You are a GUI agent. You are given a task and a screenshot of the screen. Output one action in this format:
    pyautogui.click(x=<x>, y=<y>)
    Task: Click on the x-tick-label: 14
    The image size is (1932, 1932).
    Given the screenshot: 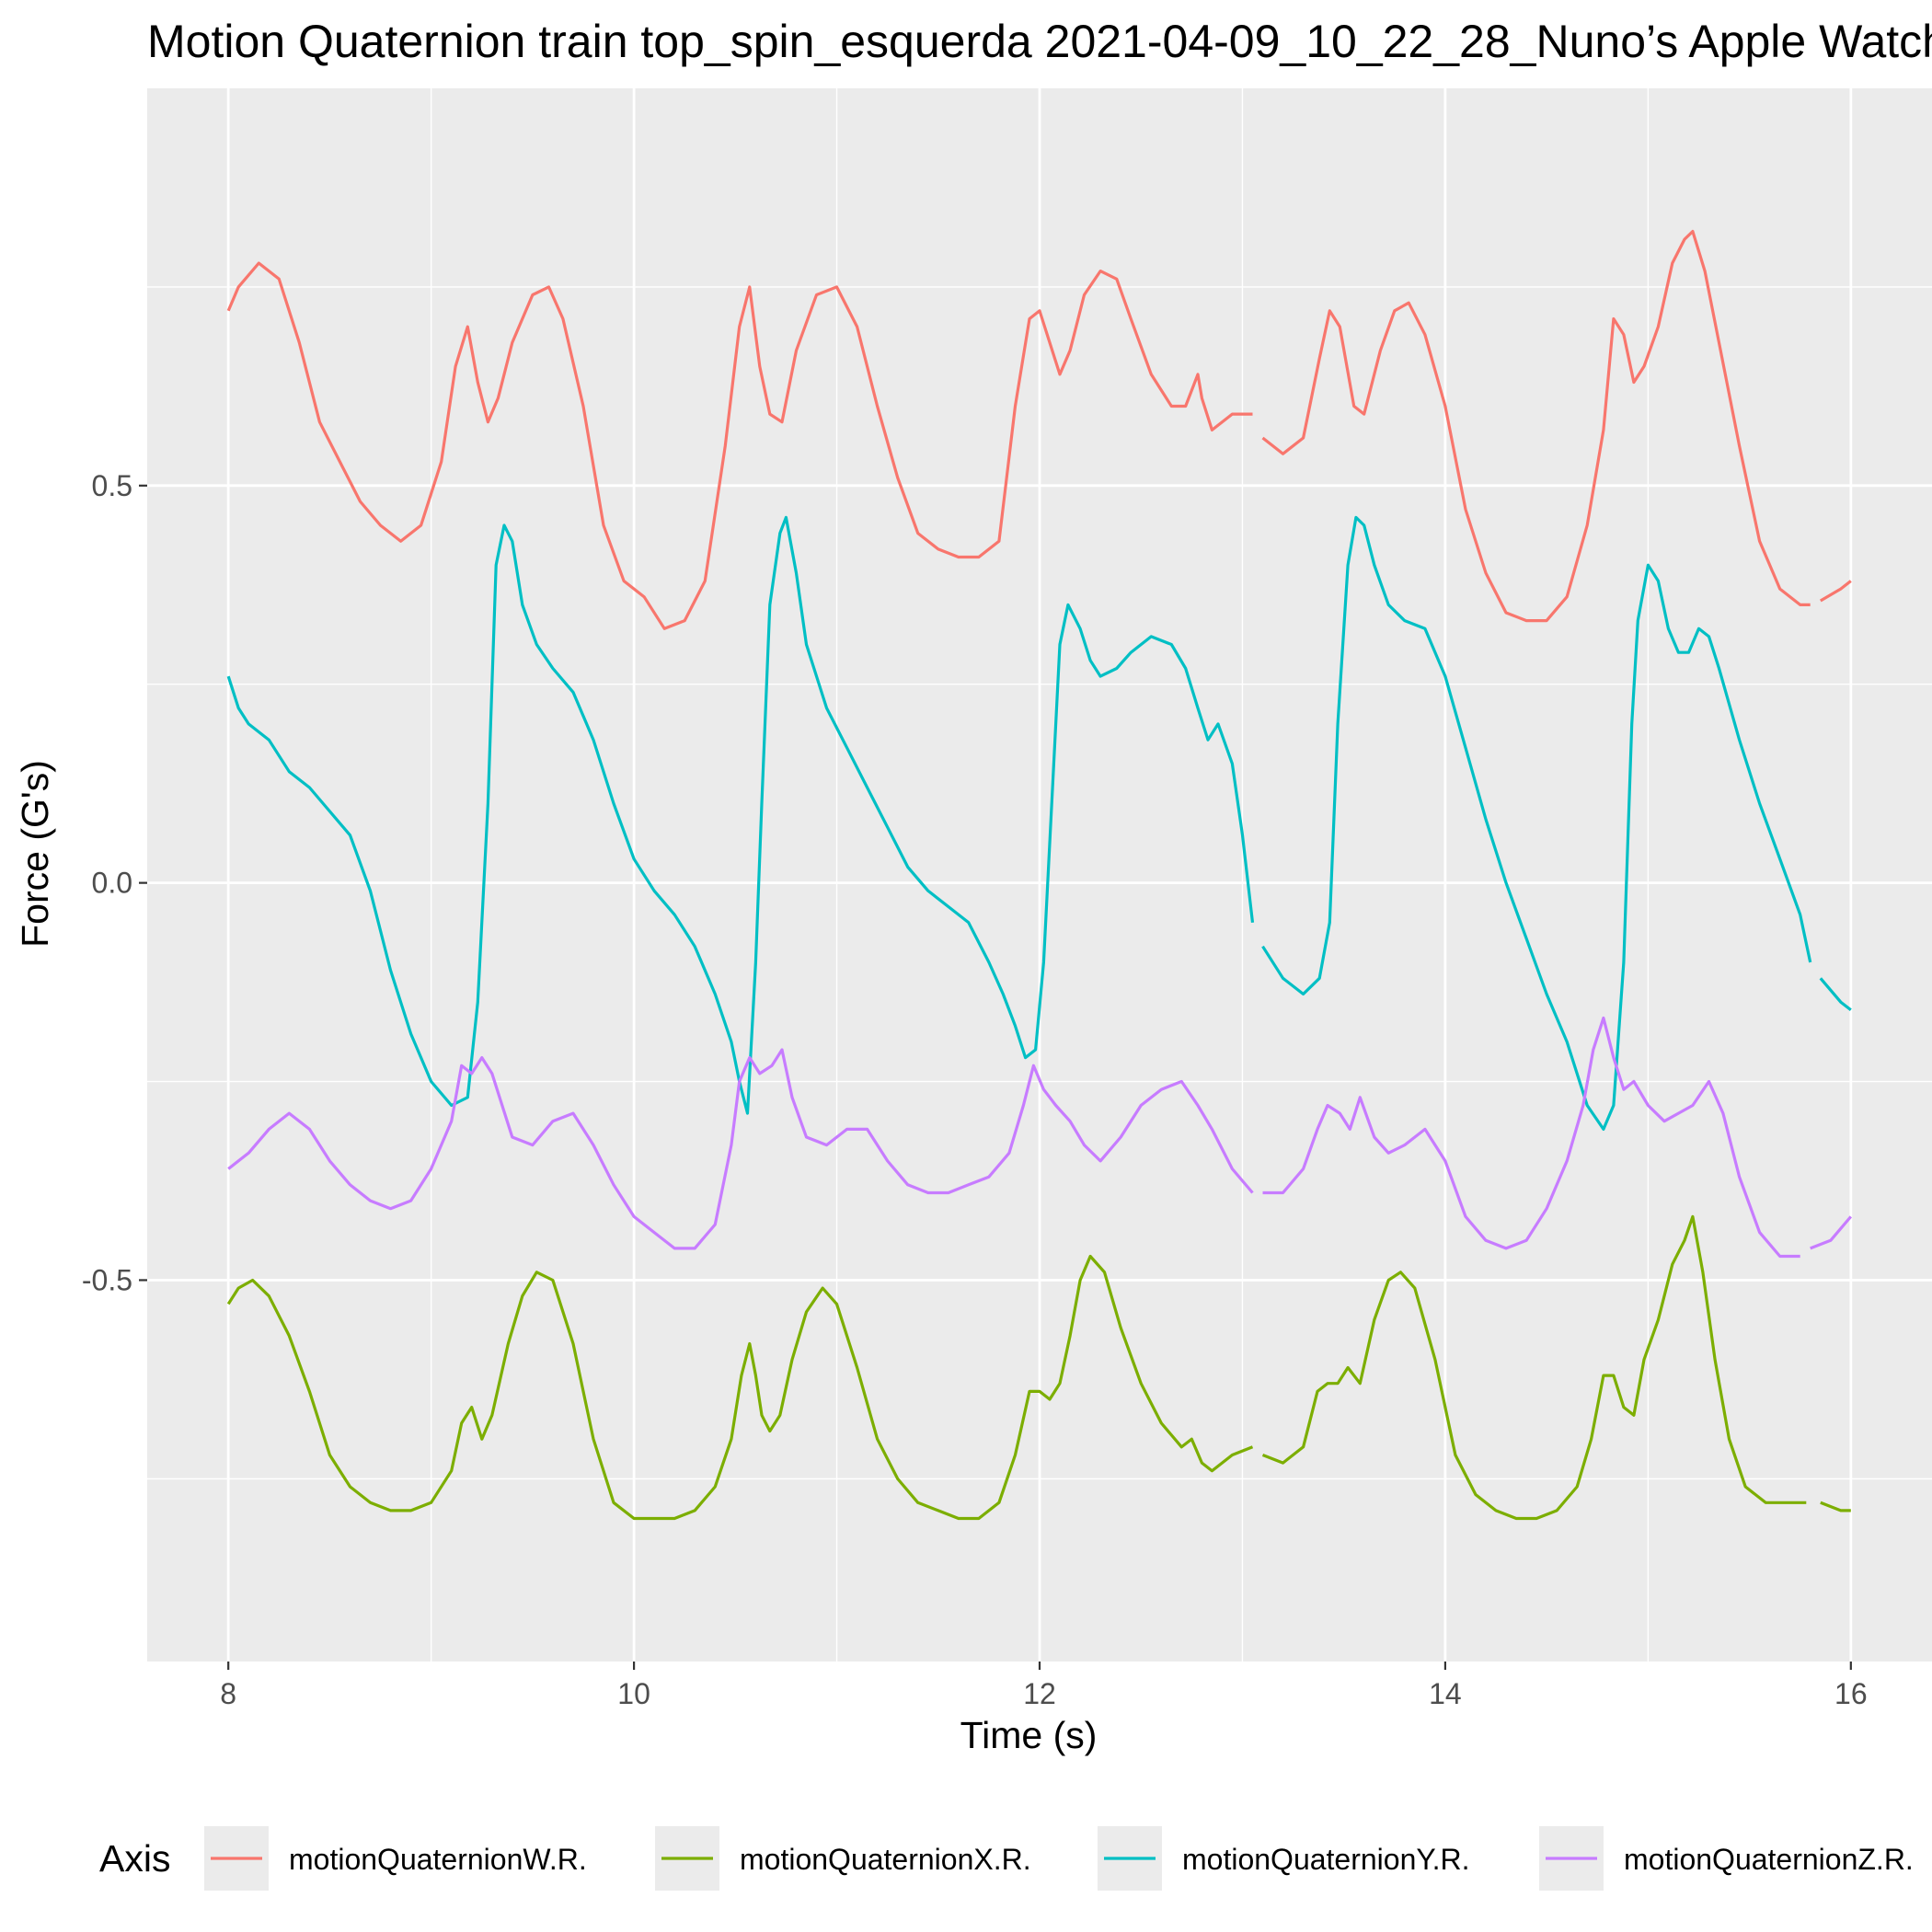 What is the action you would take?
    pyautogui.click(x=1445, y=1693)
    